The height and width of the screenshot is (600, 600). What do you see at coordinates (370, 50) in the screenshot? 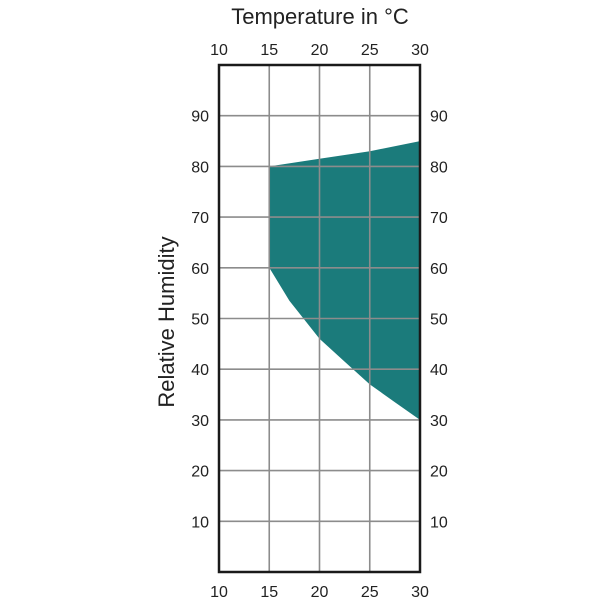
I see `x-tick-label-top-25: 25` at bounding box center [370, 50].